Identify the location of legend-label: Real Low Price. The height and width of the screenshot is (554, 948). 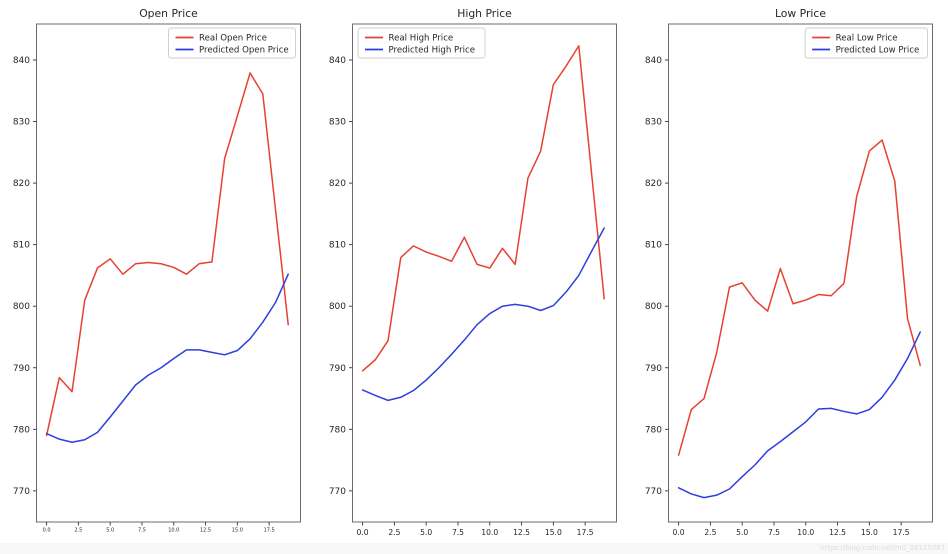
(867, 39).